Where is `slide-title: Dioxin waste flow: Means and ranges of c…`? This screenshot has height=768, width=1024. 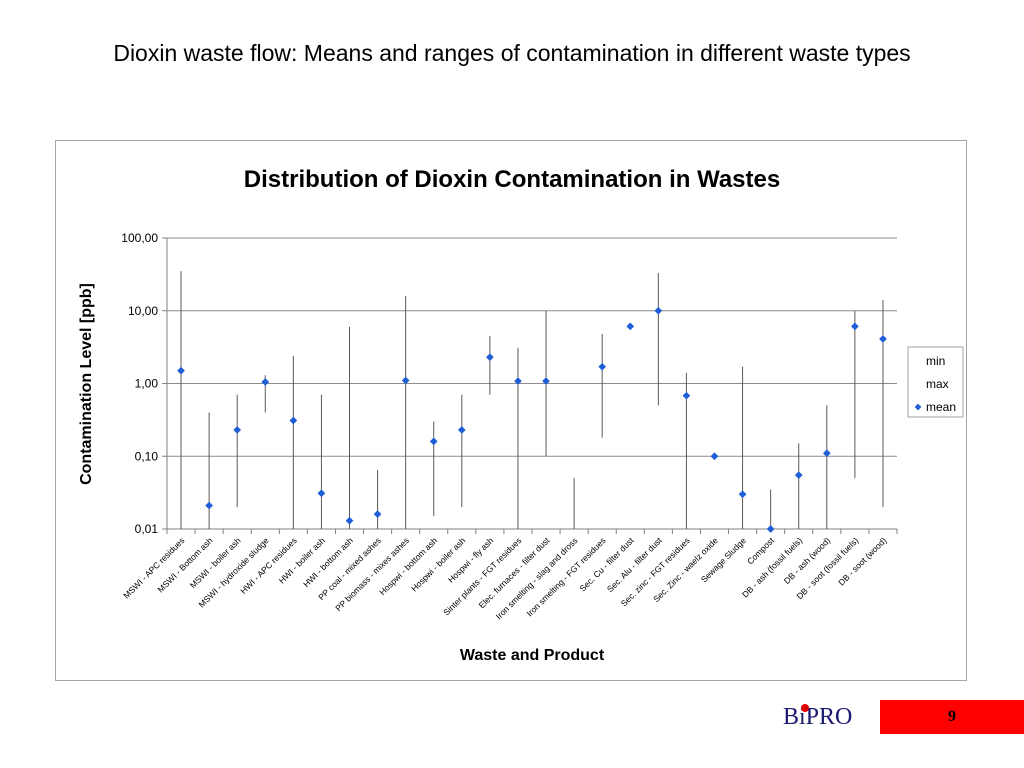
slide-title: Dioxin waste flow: Means and ranges of c… is located at coordinates (512, 53).